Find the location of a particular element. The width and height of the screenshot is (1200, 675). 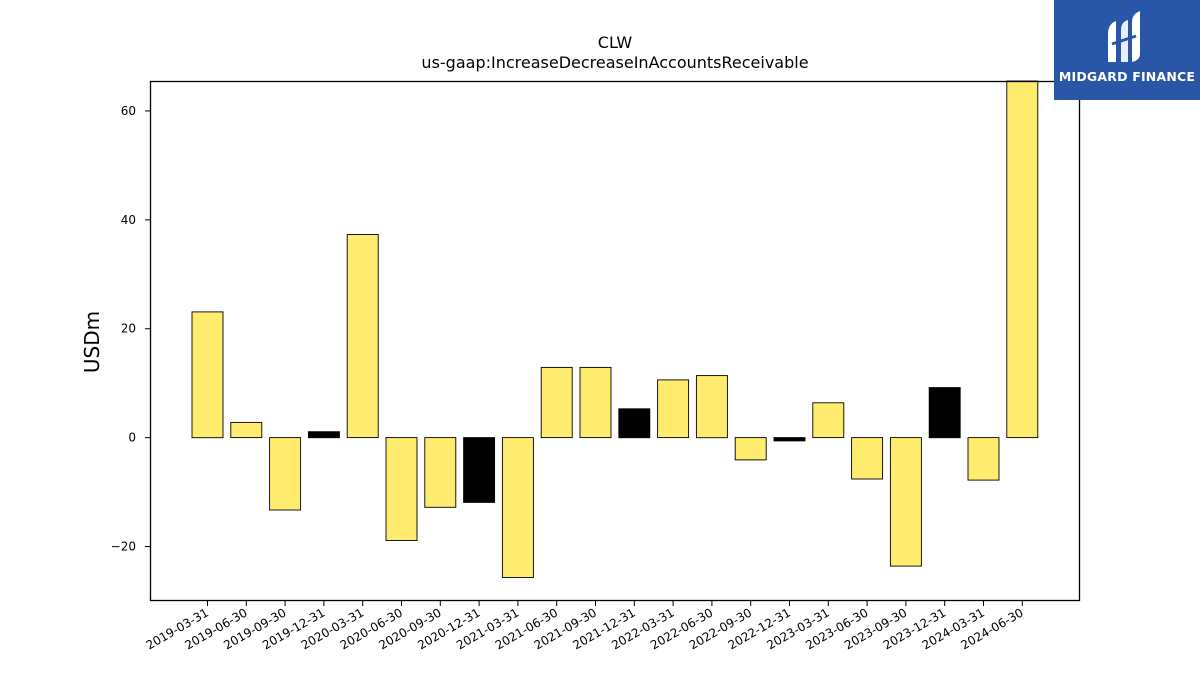

y-axis-ticks: −20 0 20 40 60 is located at coordinates (130, 329).